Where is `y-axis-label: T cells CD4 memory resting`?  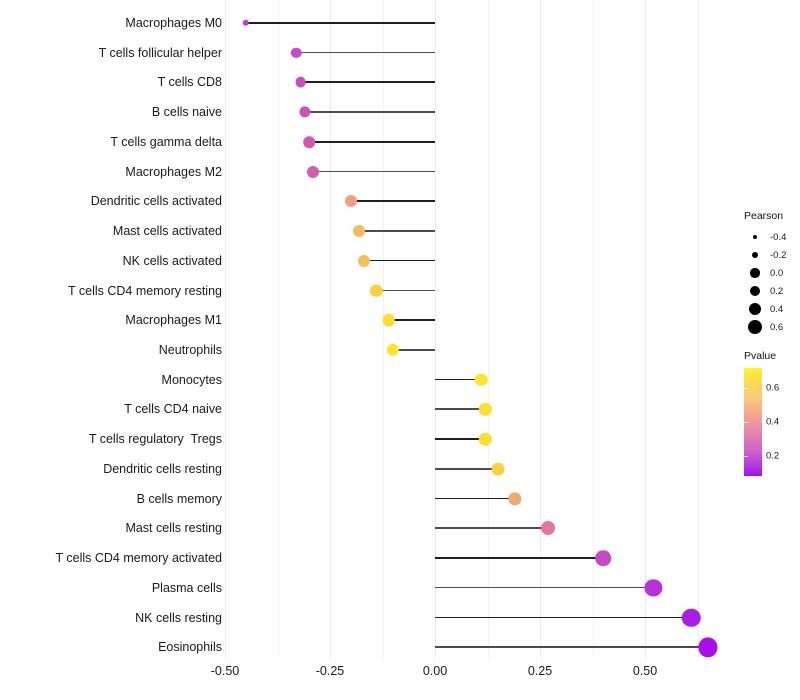 y-axis-label: T cells CD4 memory resting is located at coordinates (145, 290).